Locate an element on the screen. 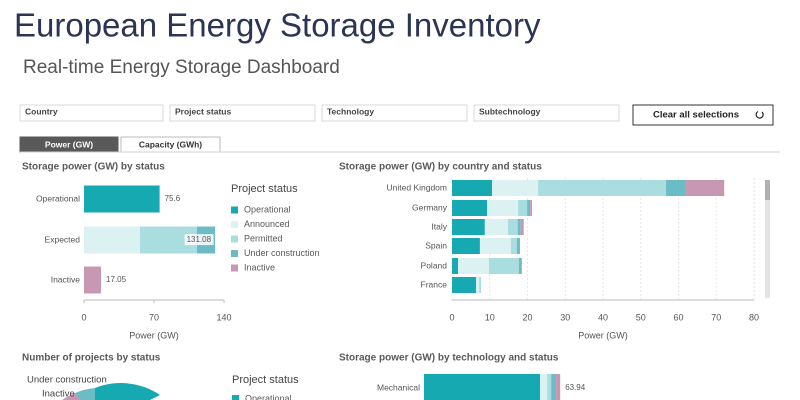 This screenshot has height=400, width=800. scrollbar-thumb is located at coordinates (767, 190).